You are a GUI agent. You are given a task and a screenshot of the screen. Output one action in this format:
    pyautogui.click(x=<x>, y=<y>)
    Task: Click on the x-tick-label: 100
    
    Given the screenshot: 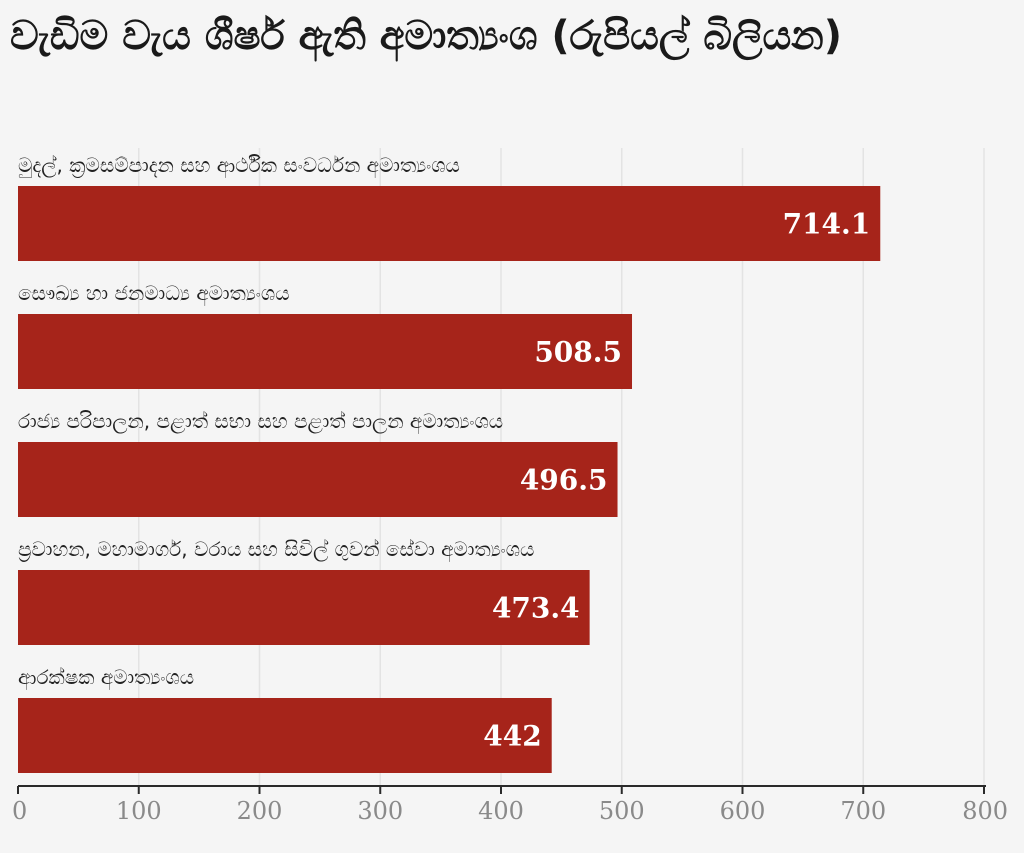 What is the action you would take?
    pyautogui.click(x=139, y=811)
    